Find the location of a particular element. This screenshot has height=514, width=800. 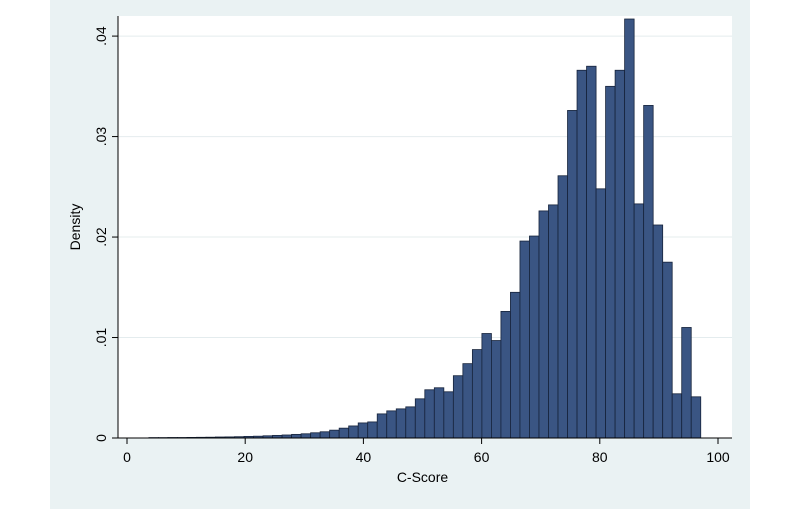

y-tick-label: .01 is located at coordinates (101, 338).